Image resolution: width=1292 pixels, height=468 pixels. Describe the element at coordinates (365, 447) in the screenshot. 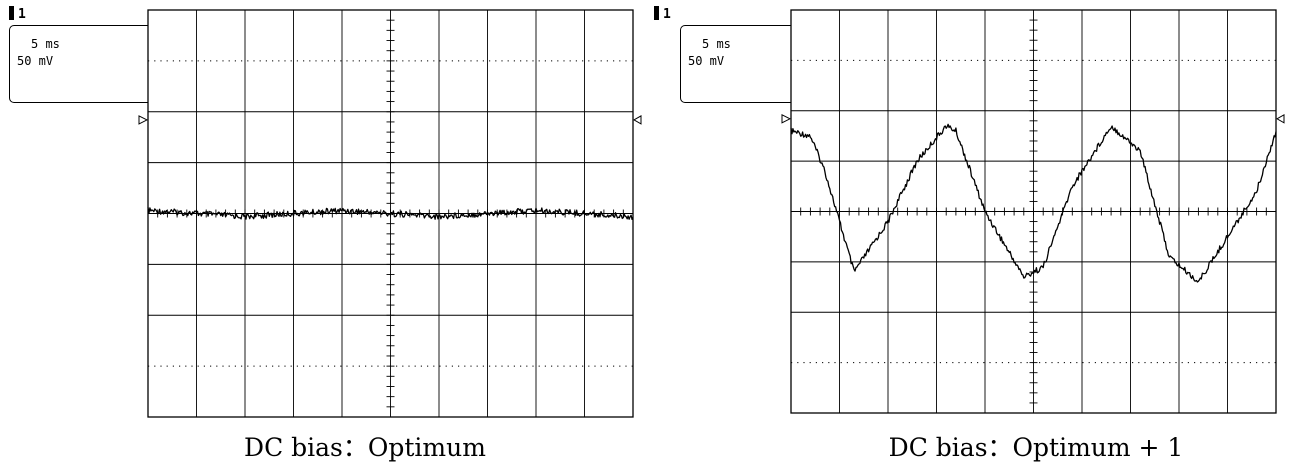

I see `chart-caption: DC bias：Optimum` at that location.